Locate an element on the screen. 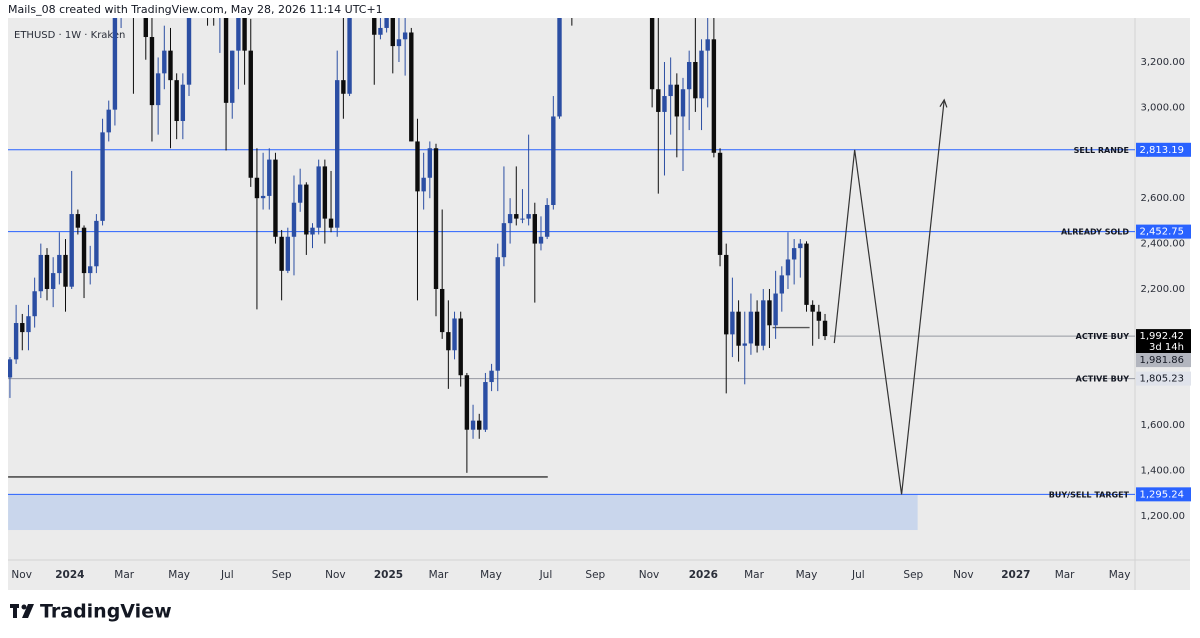 The height and width of the screenshot is (638, 1200). symbol: ETHUSD · 1W · Kraken is located at coordinates (69, 35).